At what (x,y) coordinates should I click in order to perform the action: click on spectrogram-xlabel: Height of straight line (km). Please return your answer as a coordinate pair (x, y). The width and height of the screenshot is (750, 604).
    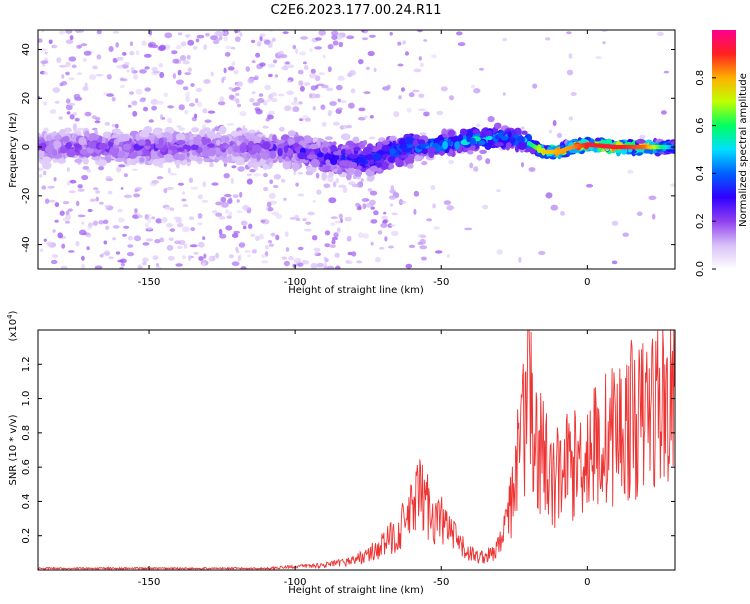
    Looking at the image, I should click on (356, 290).